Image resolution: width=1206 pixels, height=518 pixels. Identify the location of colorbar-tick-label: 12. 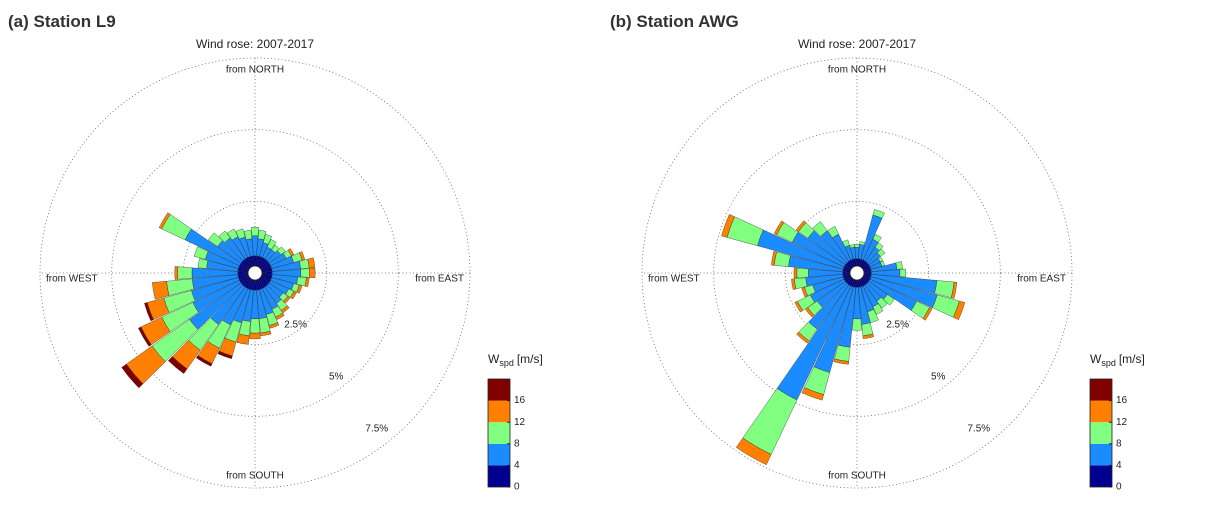
(1122, 422).